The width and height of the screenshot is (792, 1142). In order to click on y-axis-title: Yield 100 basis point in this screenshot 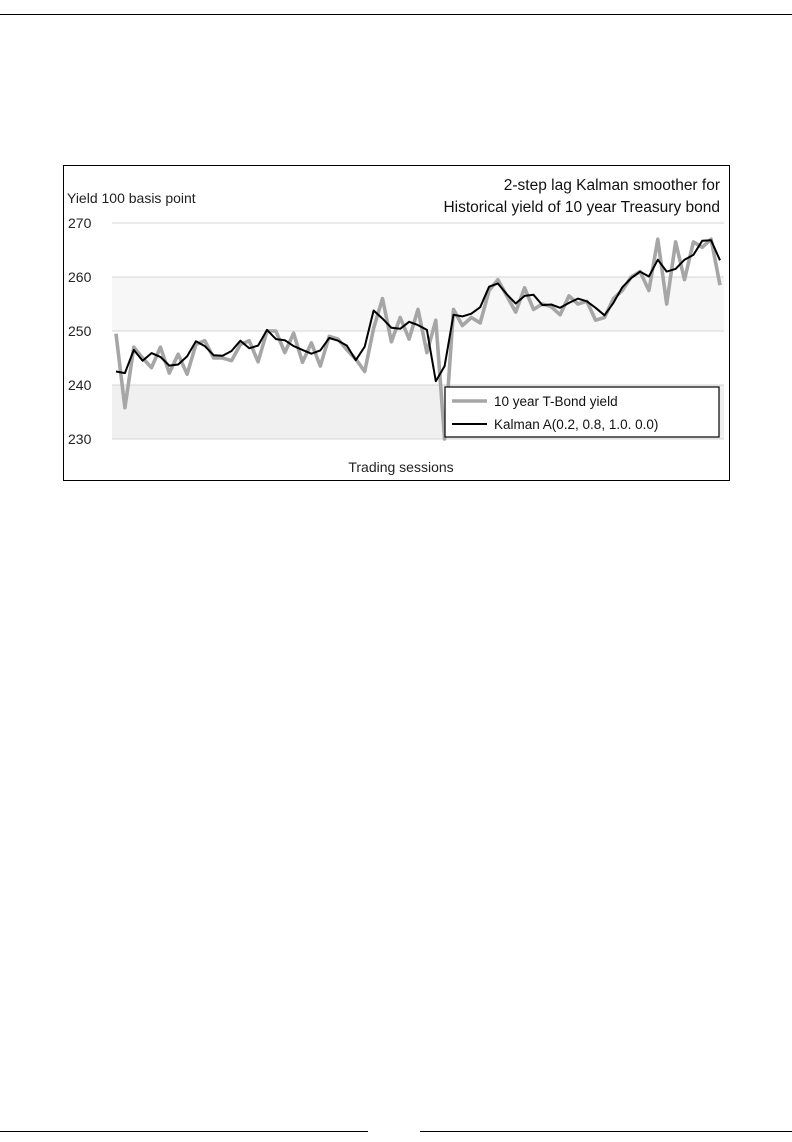, I will do `click(131, 198)`.